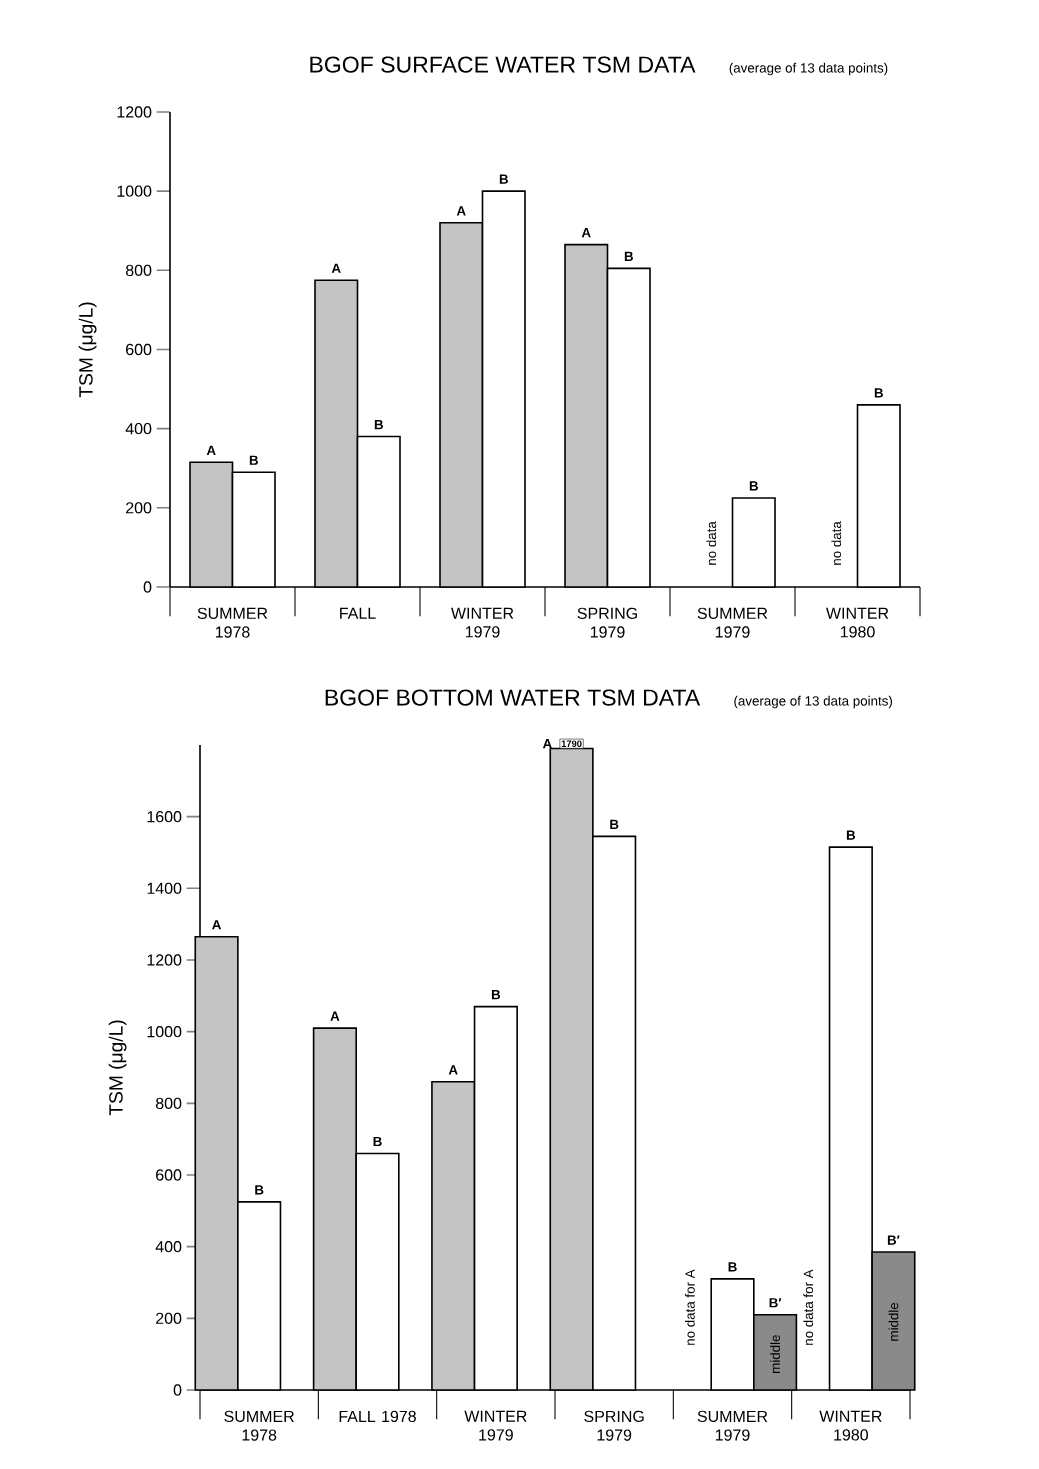 This screenshot has height=1469, width=1039. I want to click on legend-label: A, so click(547, 744).